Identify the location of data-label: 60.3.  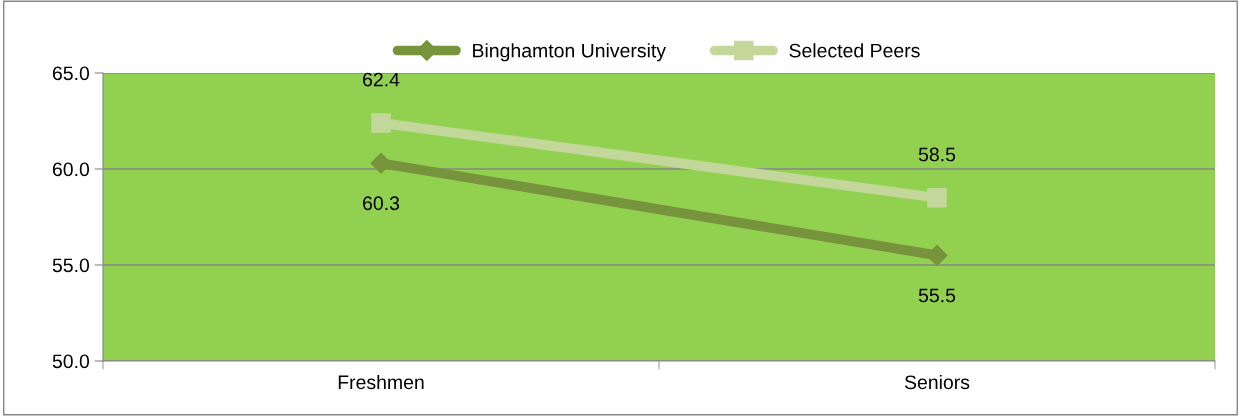
(381, 203).